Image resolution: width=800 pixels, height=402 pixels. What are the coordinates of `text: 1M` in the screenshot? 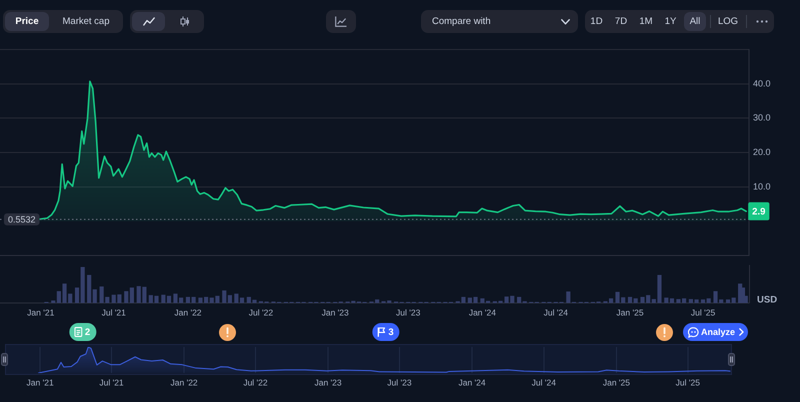 It's located at (646, 21).